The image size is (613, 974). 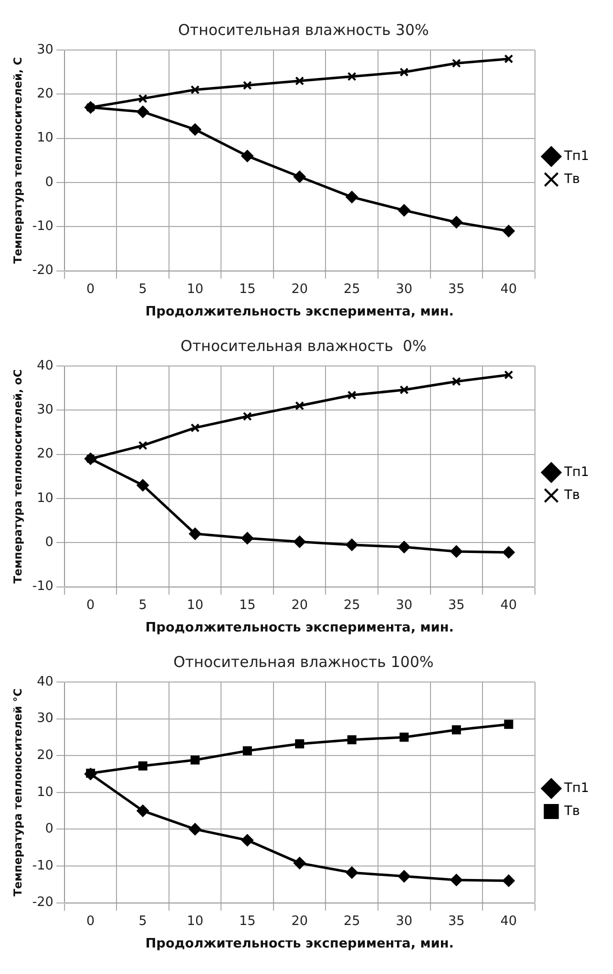 I want to click on y-axis-title: Температура теплоносителей °С, so click(x=17, y=792).